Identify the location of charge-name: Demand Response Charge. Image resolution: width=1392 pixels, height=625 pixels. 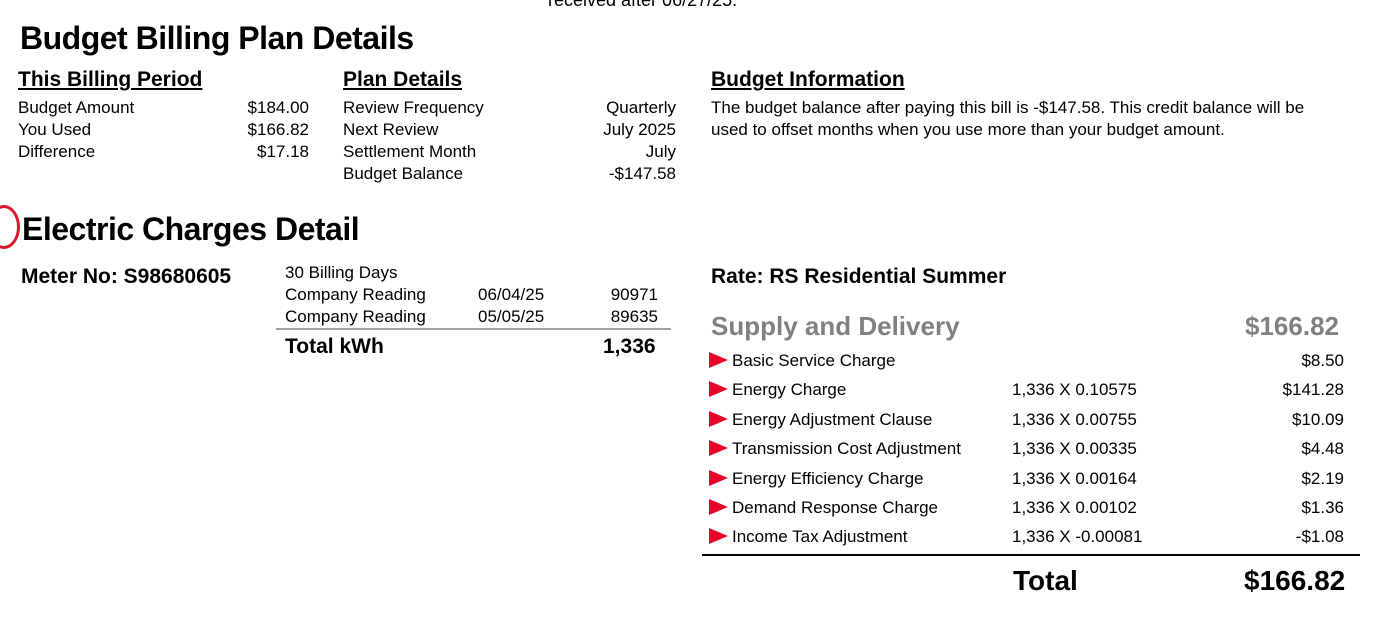
(835, 507).